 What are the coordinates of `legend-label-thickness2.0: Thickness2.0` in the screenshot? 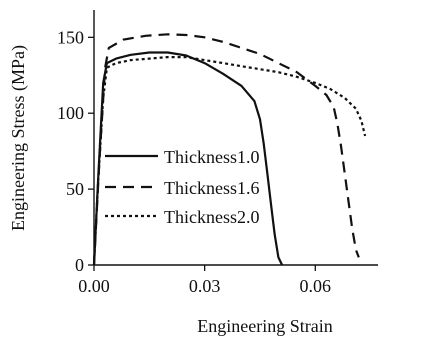 It's located at (211, 217).